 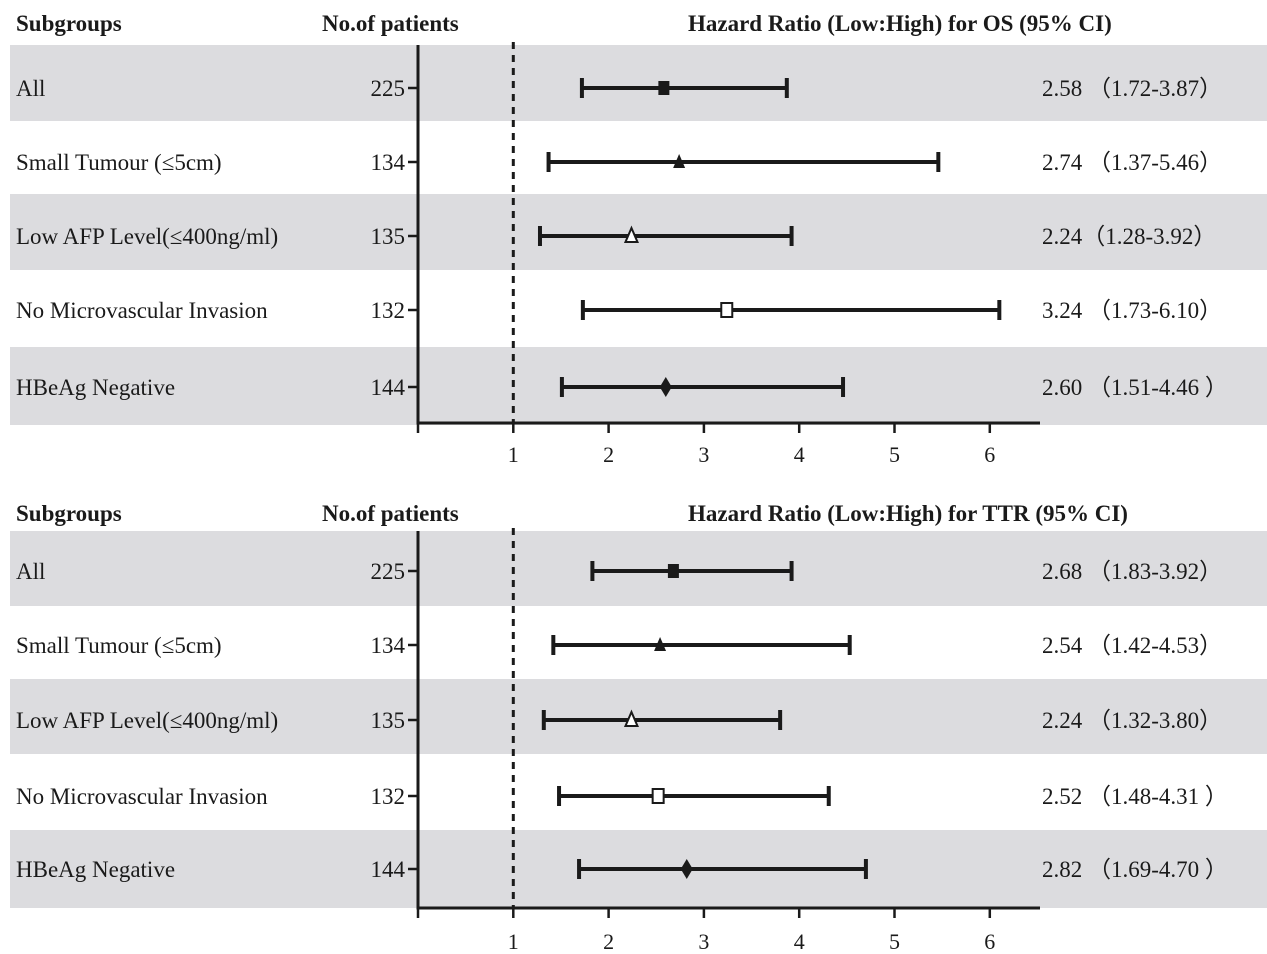 I want to click on hr-value-label: 2.52 （1.48-4.31 ）, so click(x=1135, y=796).